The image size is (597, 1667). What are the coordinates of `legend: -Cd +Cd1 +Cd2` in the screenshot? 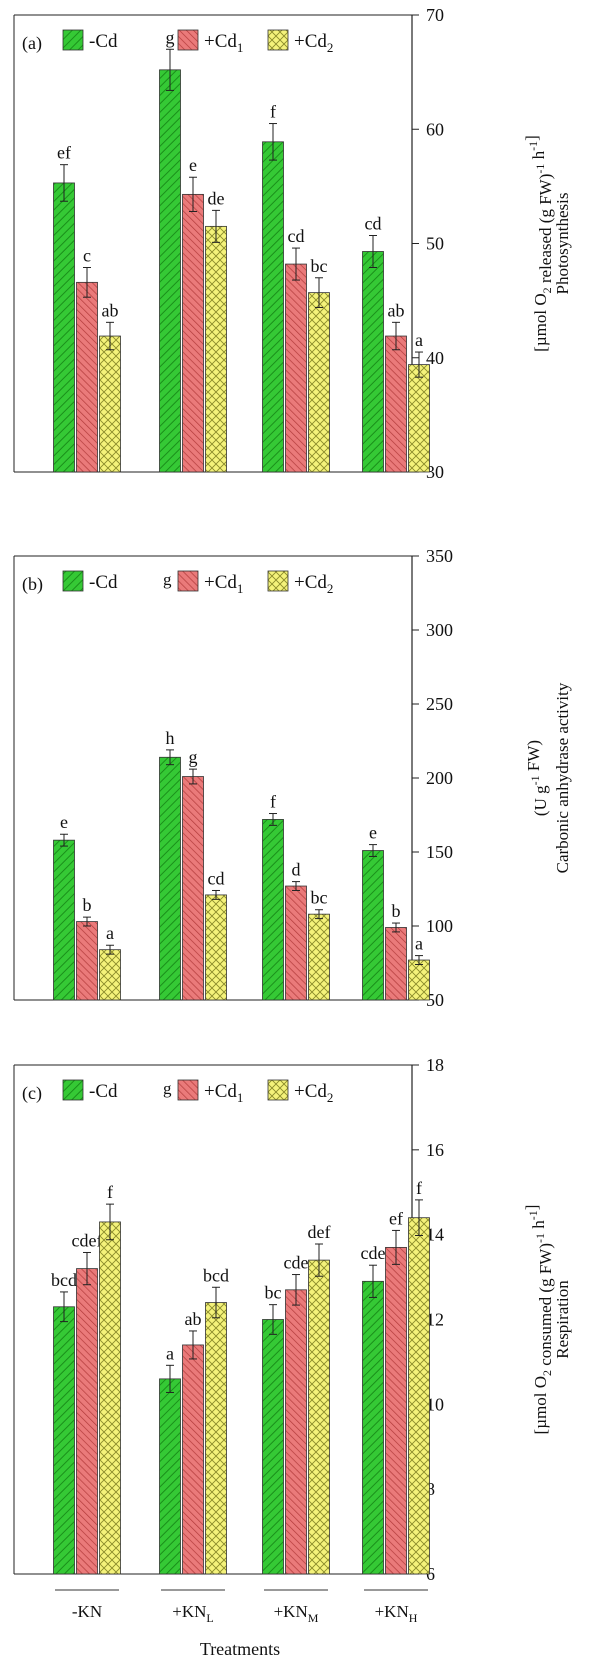 It's located at (197, 42).